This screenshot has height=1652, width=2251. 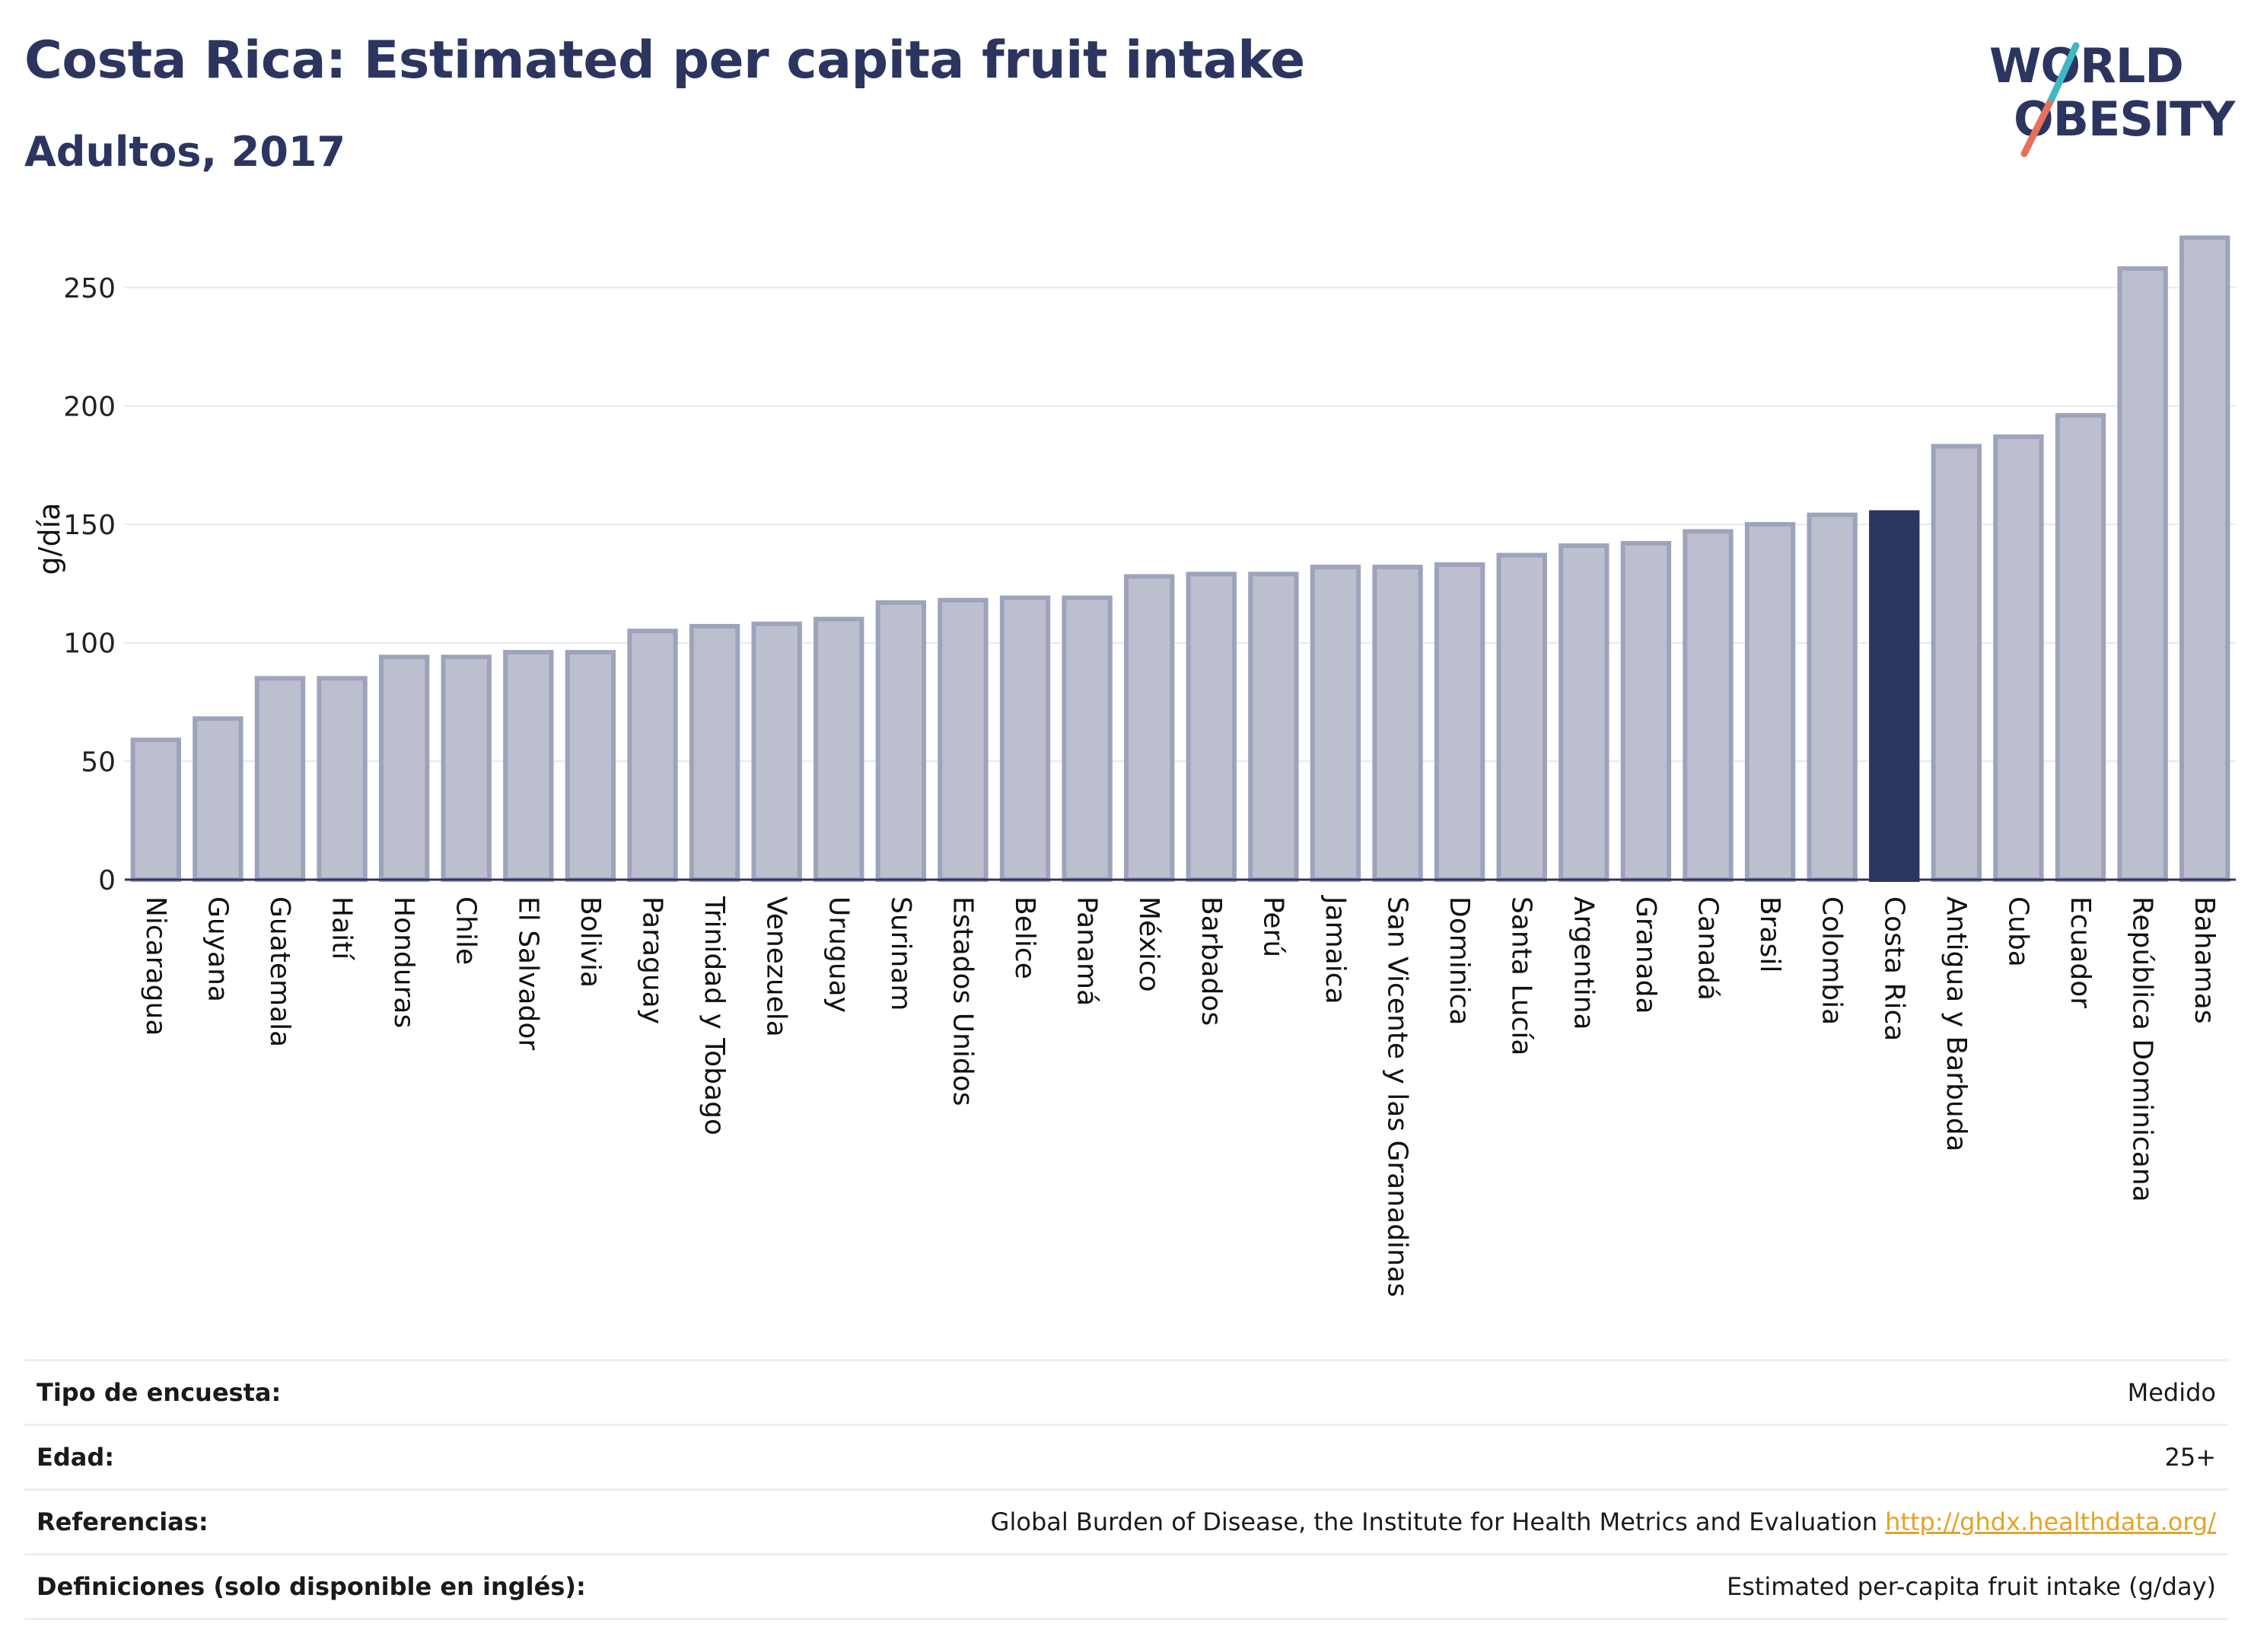 What do you see at coordinates (342, 779) in the screenshot?
I see `bar-hait-` at bounding box center [342, 779].